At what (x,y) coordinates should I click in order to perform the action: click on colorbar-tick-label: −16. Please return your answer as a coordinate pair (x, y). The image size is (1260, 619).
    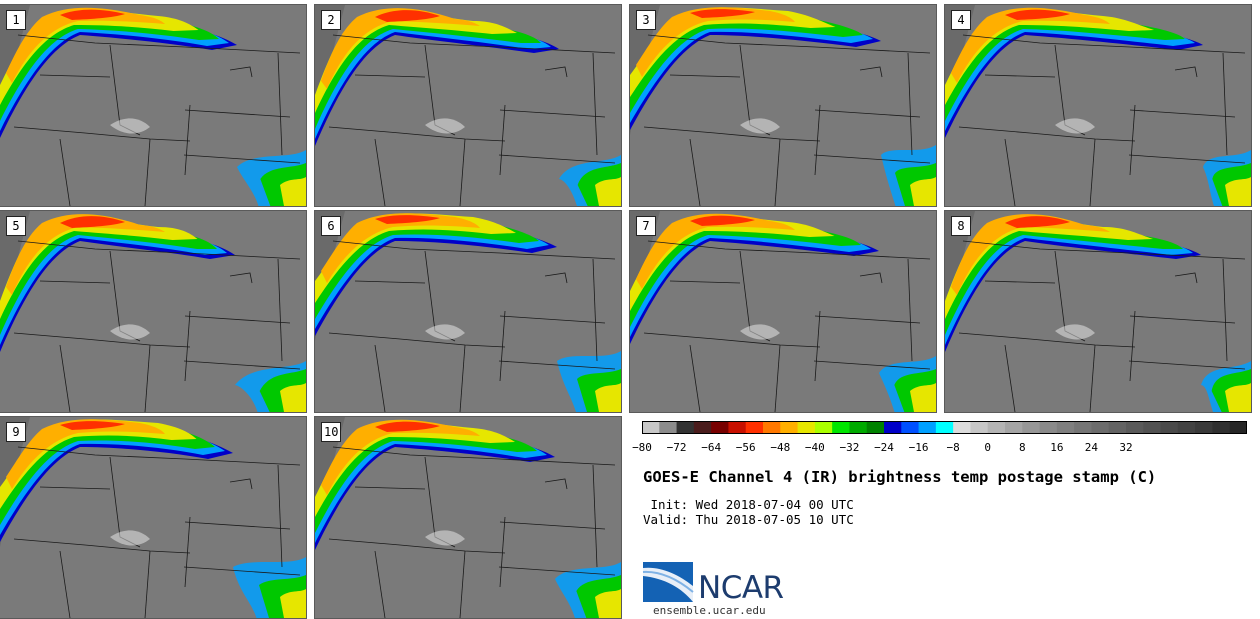
    Looking at the image, I should click on (918, 447).